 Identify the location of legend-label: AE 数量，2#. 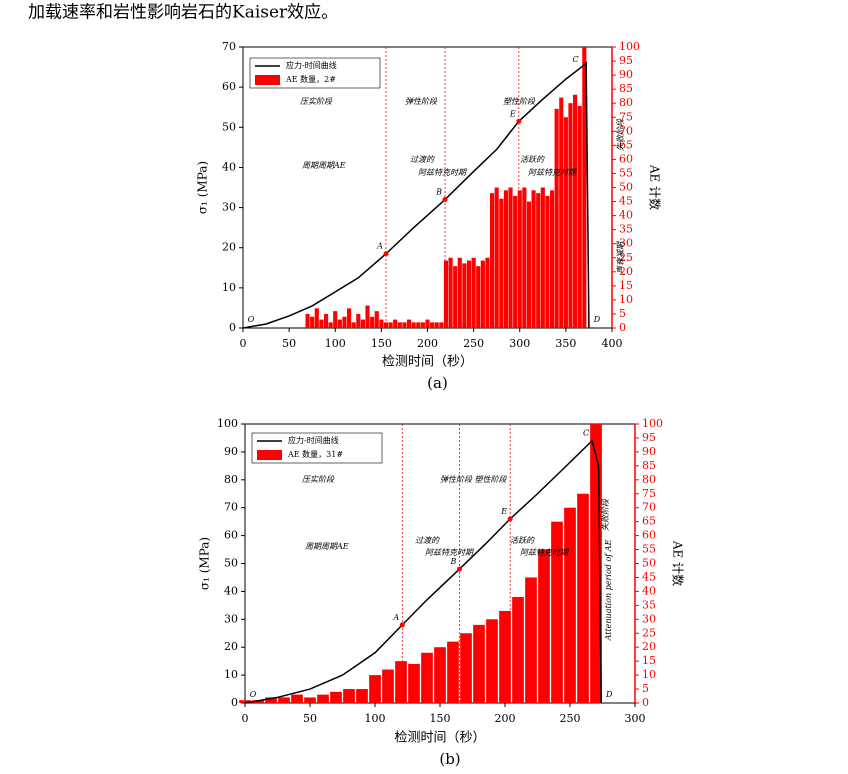
(310, 79).